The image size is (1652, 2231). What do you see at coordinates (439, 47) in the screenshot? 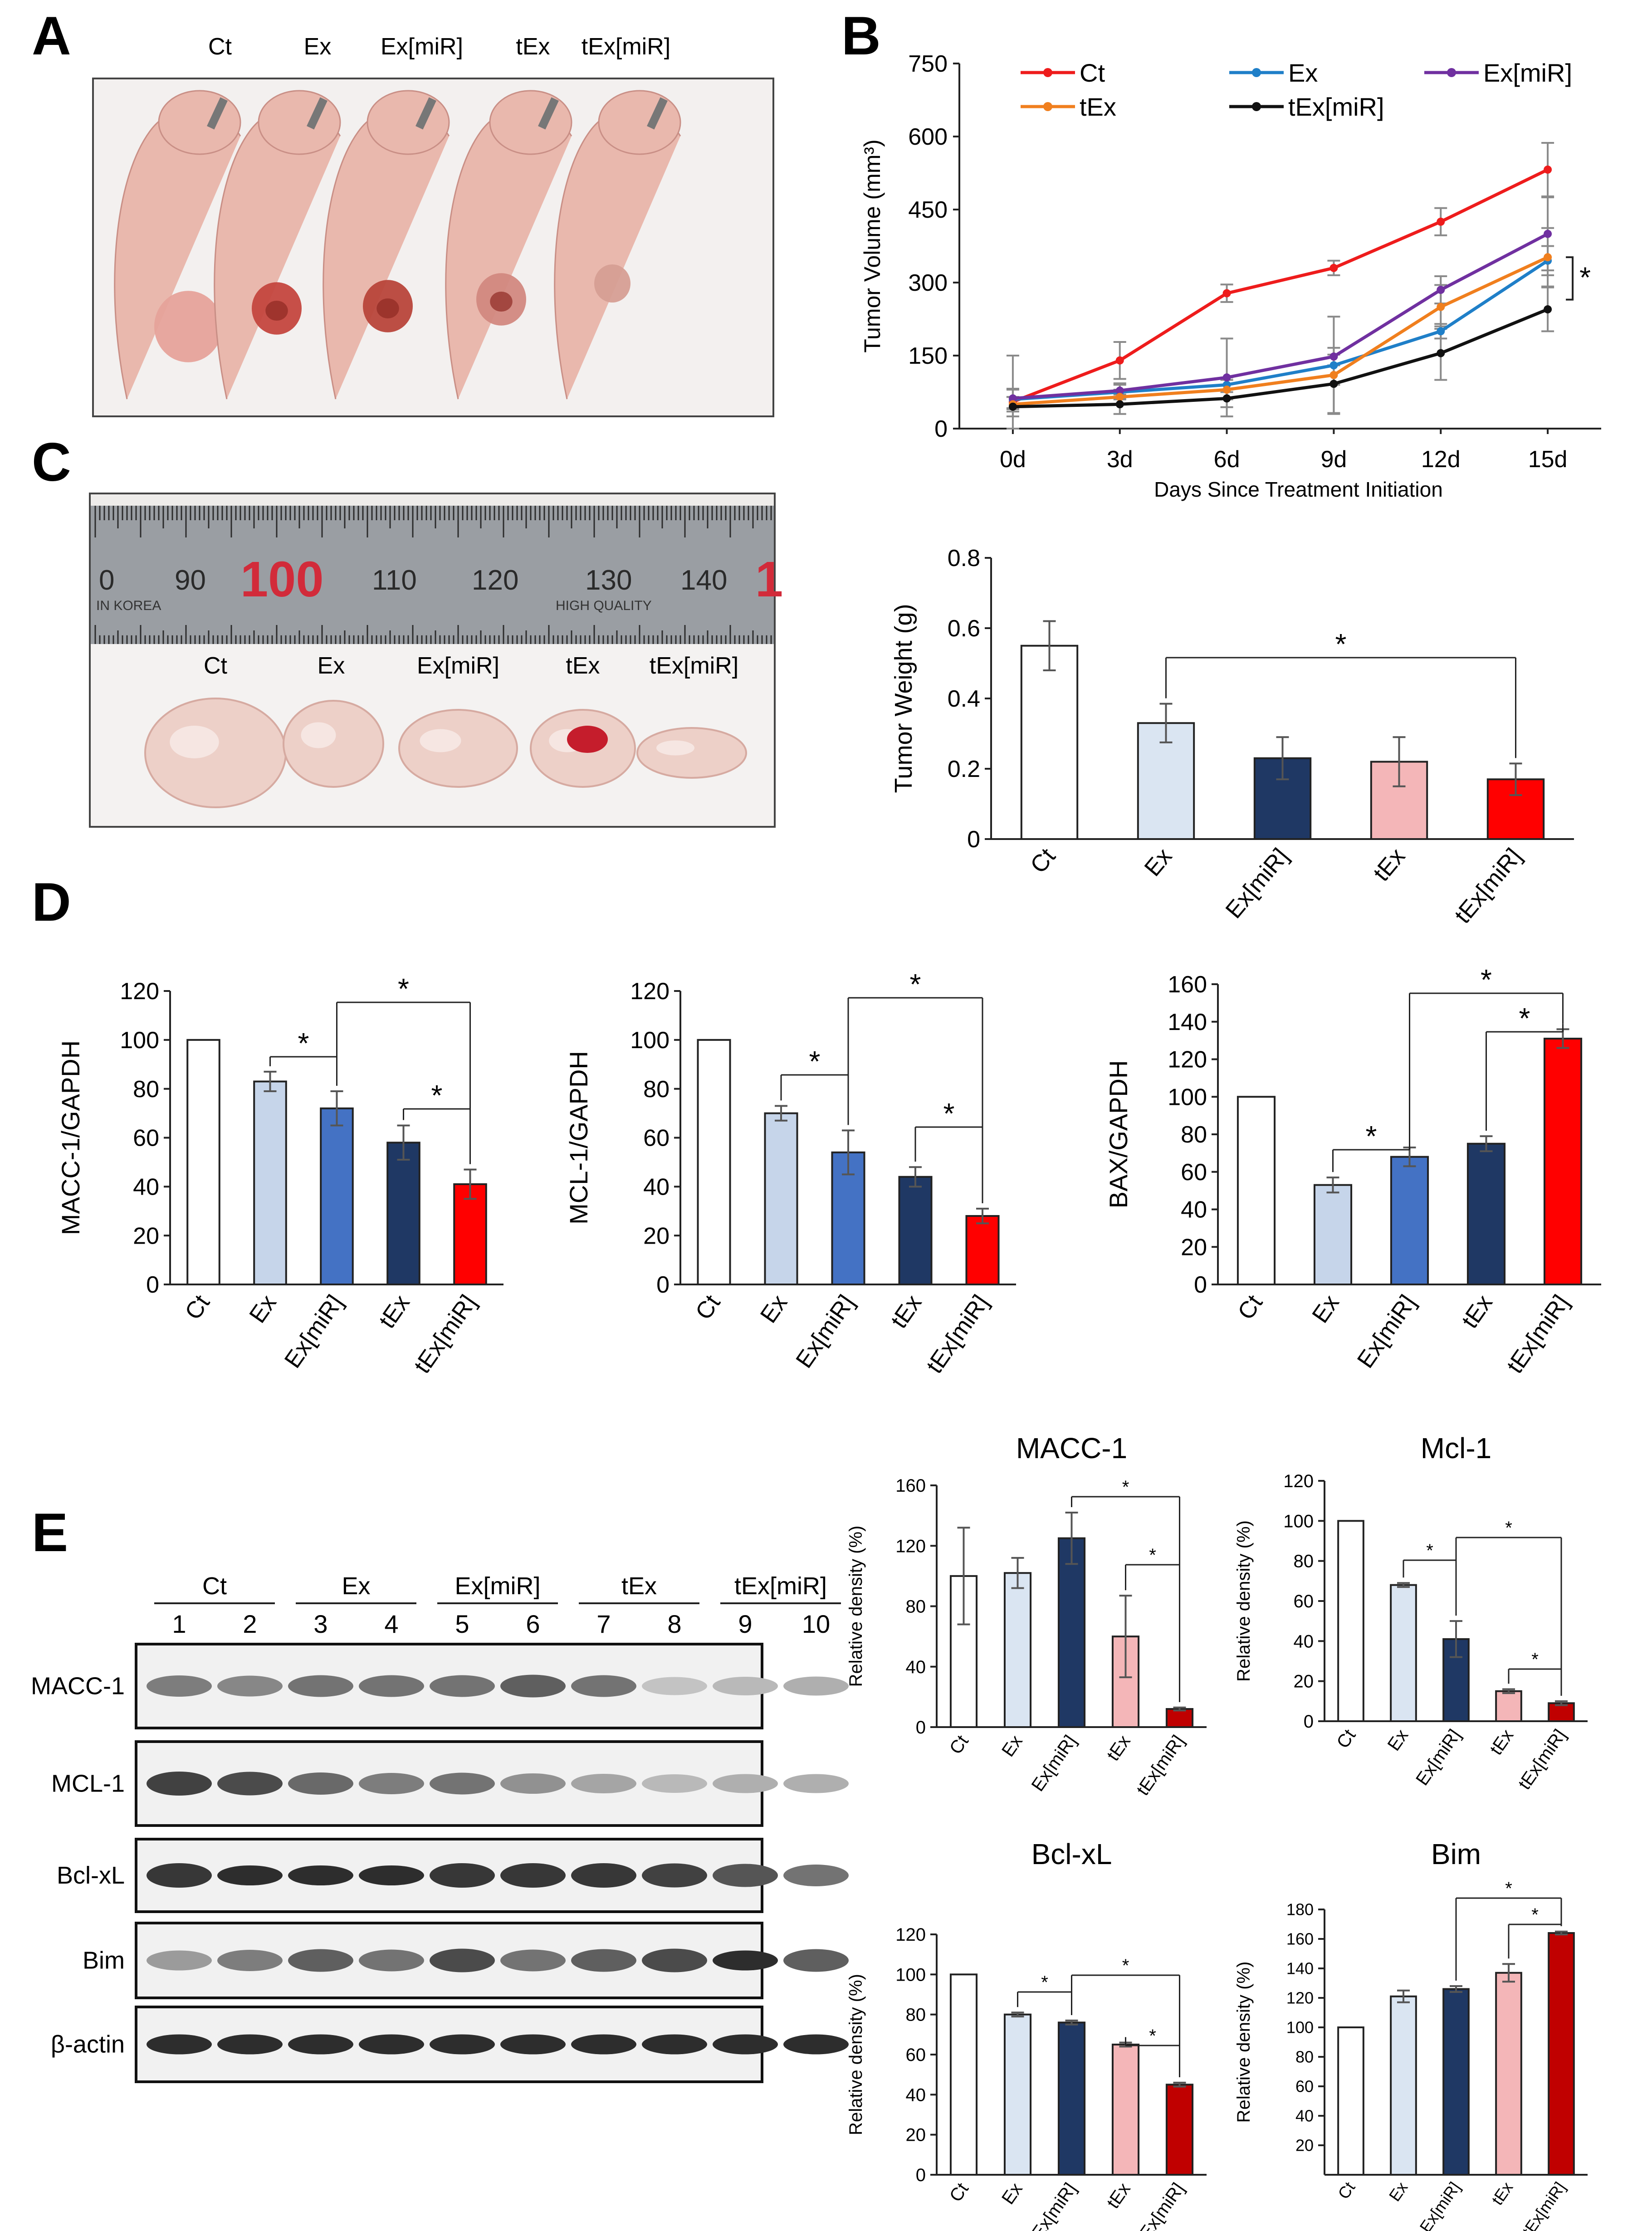
I see `panel-a-labels: Ct Ex Ex[miR] tEx tEx[miR]` at bounding box center [439, 47].